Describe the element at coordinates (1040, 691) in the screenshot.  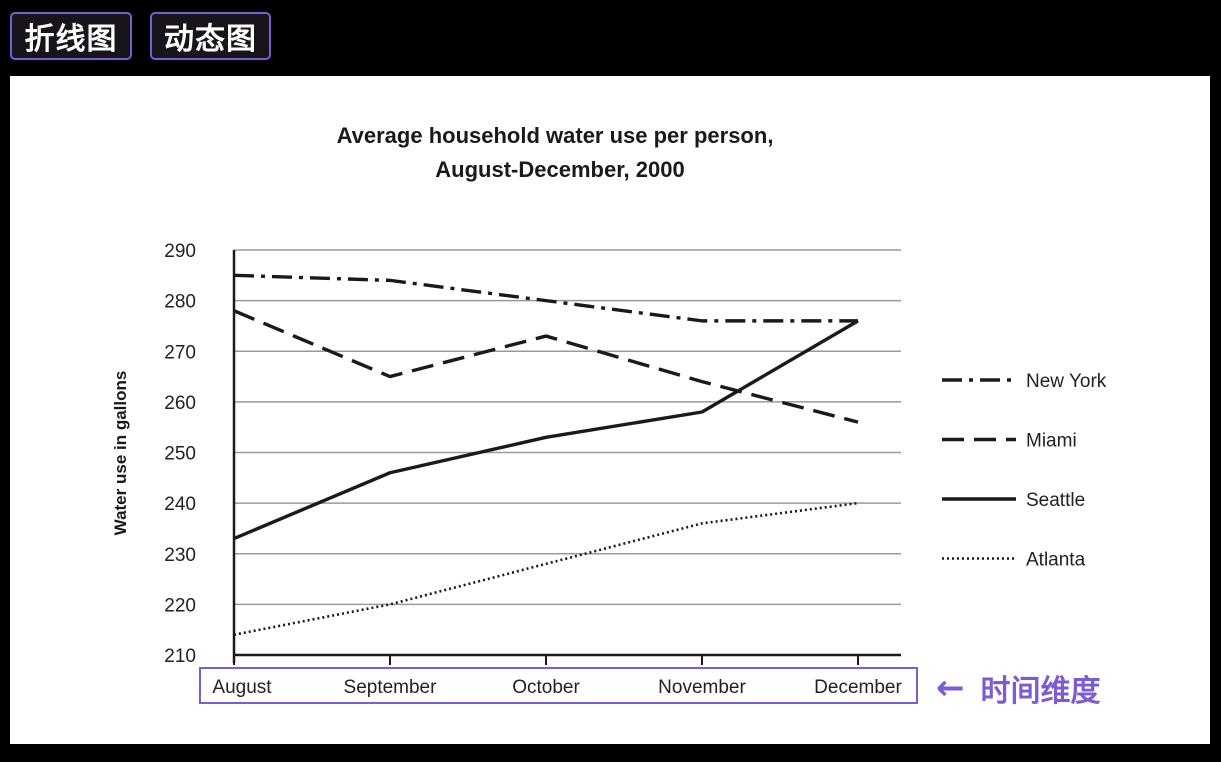
I see `time-dimension-label: 时间维度` at that location.